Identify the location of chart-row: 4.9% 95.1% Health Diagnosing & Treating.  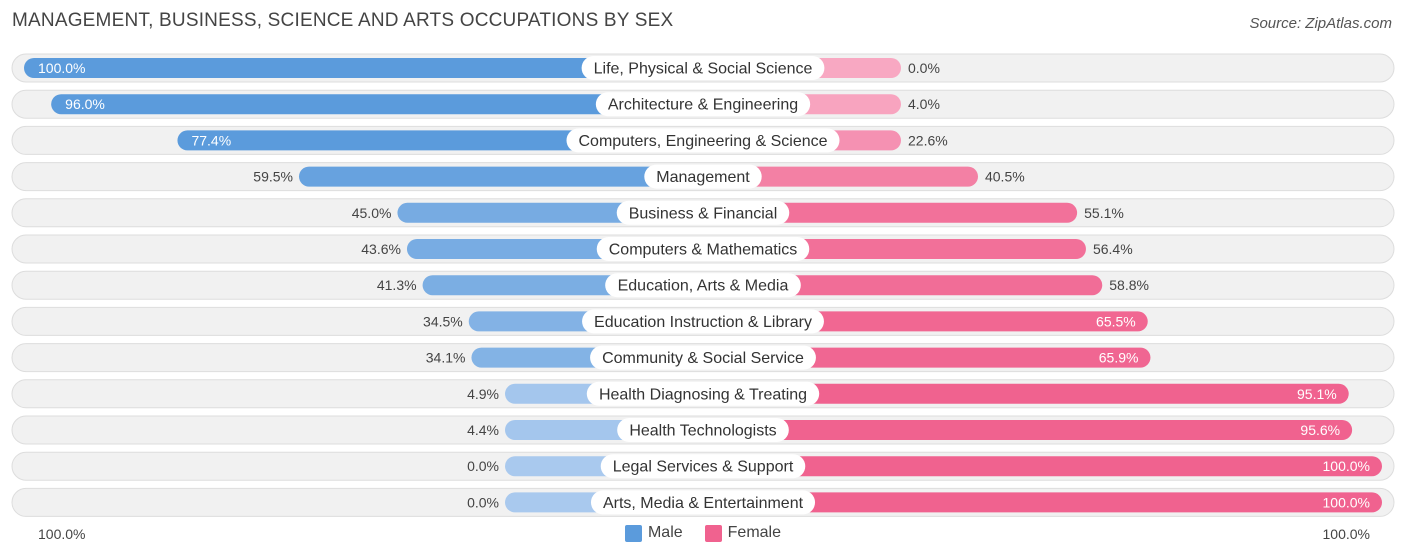
(703, 394).